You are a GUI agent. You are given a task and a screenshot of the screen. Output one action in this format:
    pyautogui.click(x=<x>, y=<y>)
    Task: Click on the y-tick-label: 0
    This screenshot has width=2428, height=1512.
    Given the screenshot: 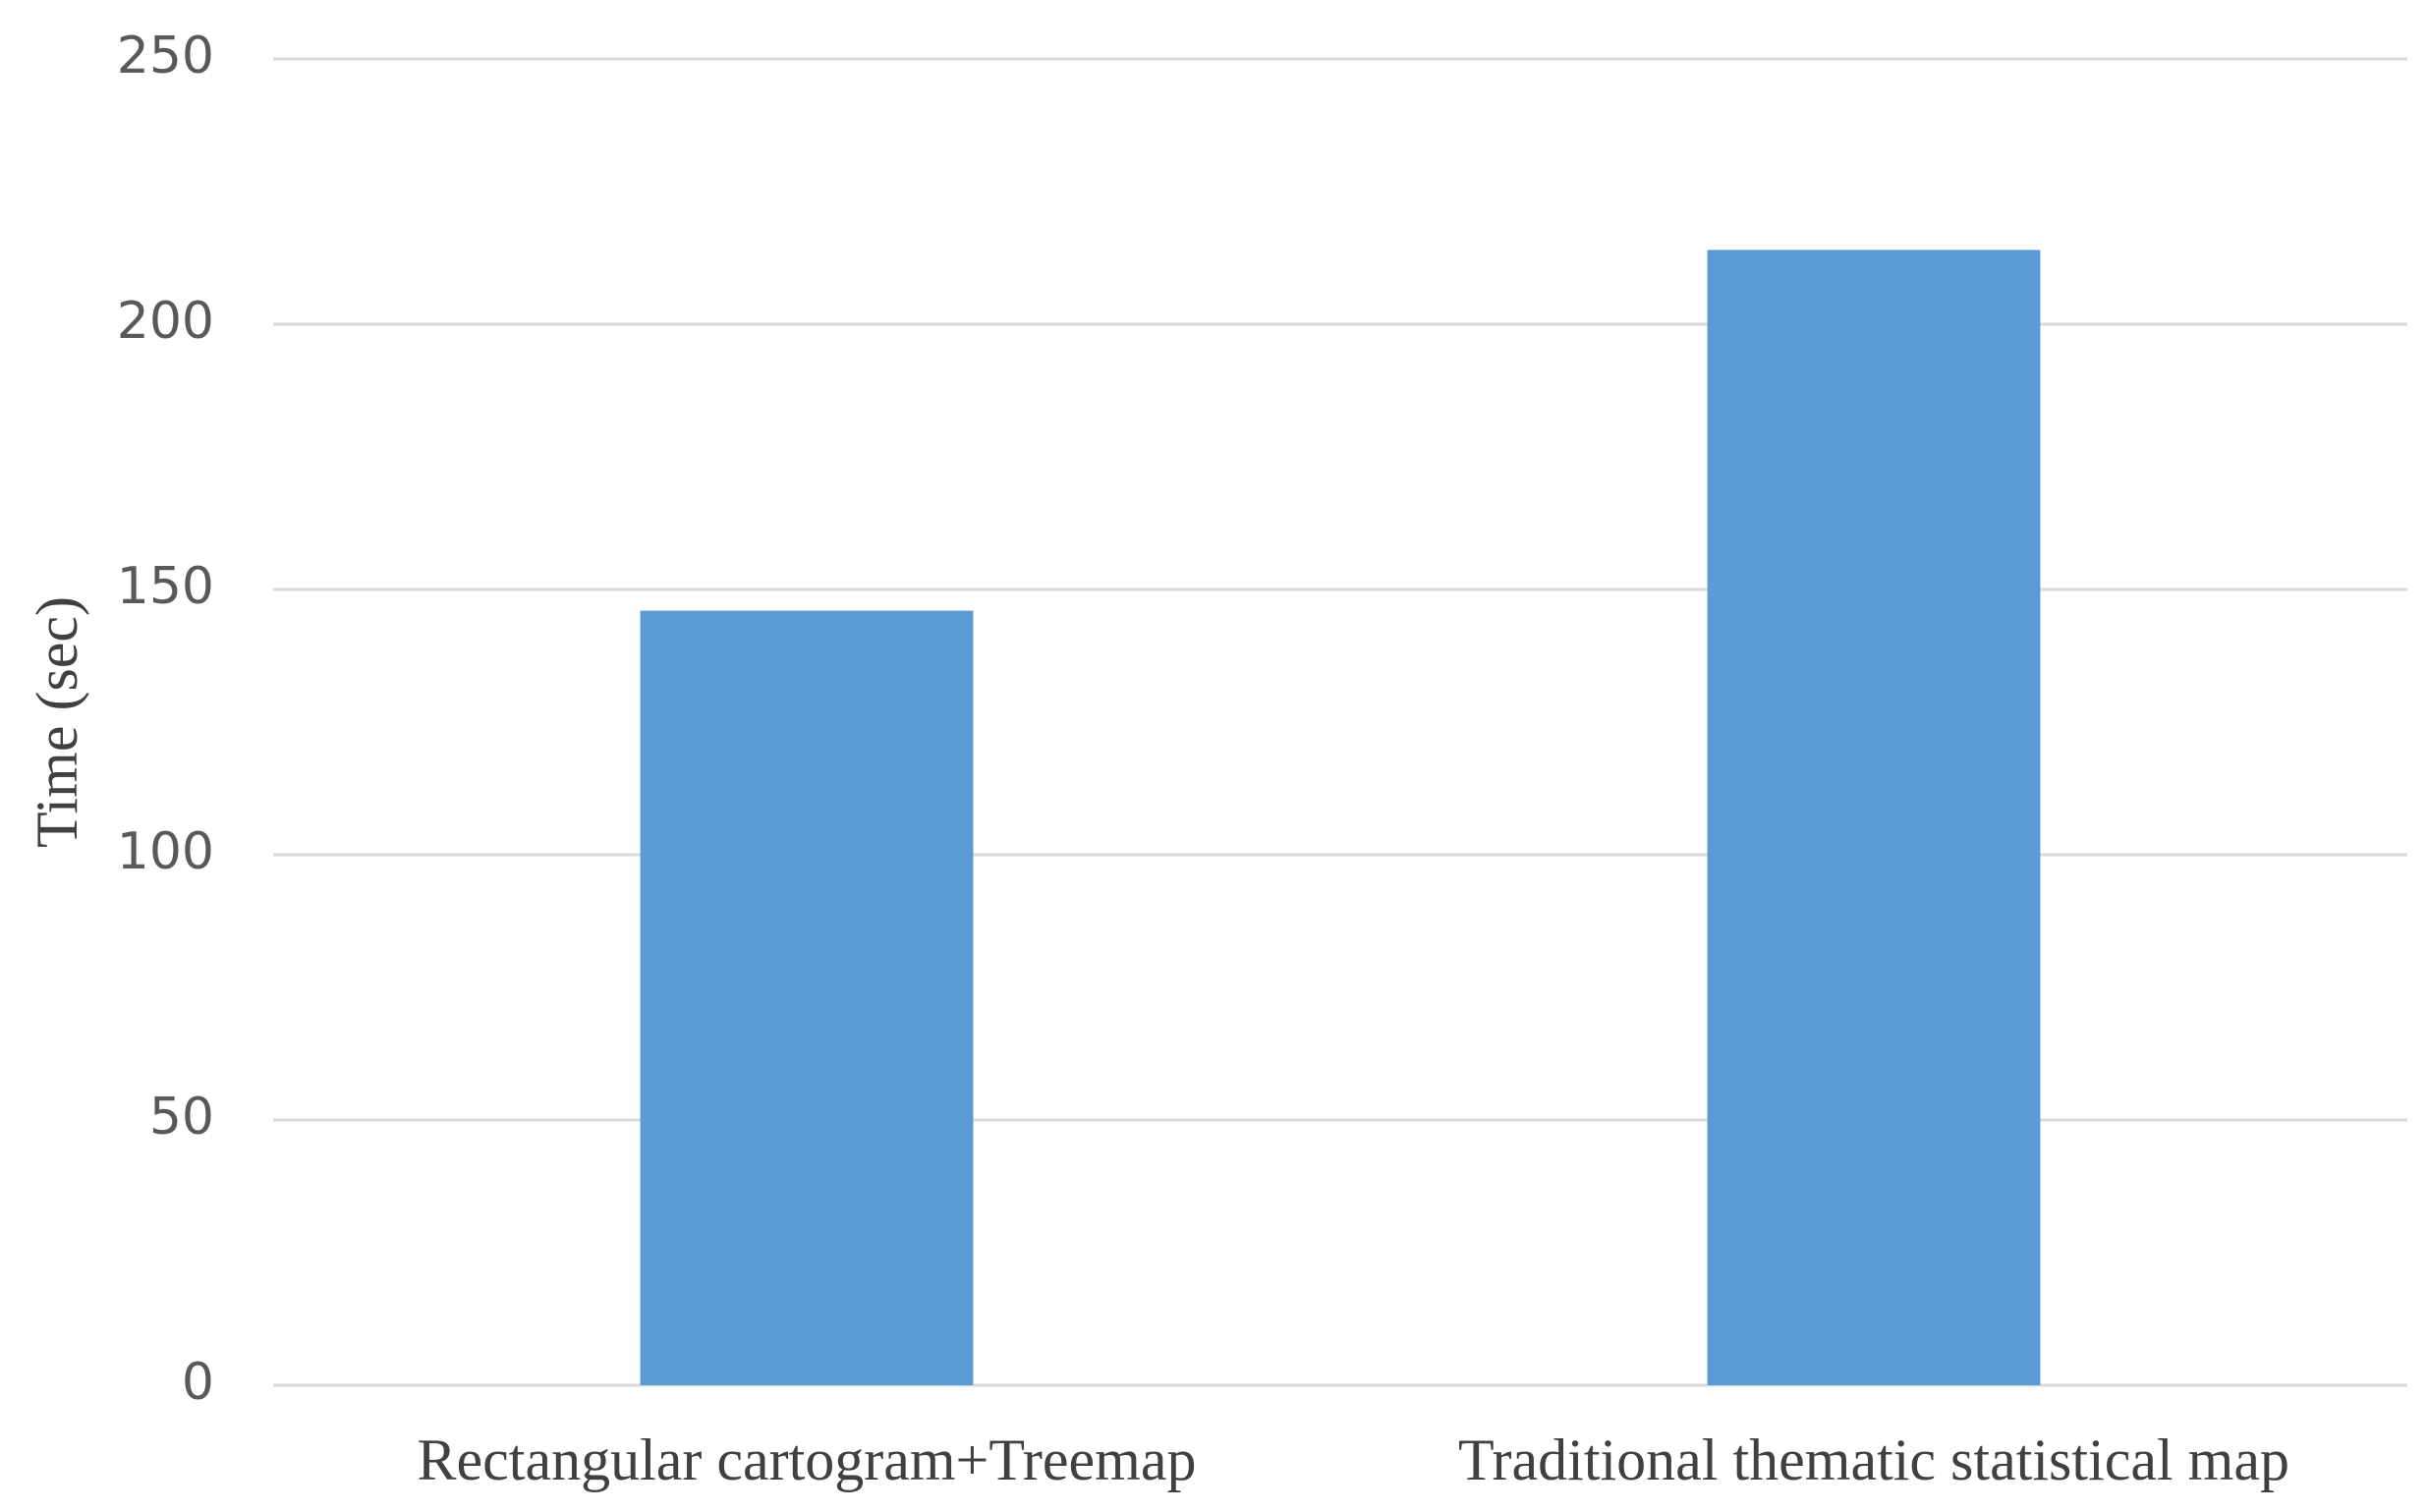 What is the action you would take?
    pyautogui.click(x=198, y=1382)
    